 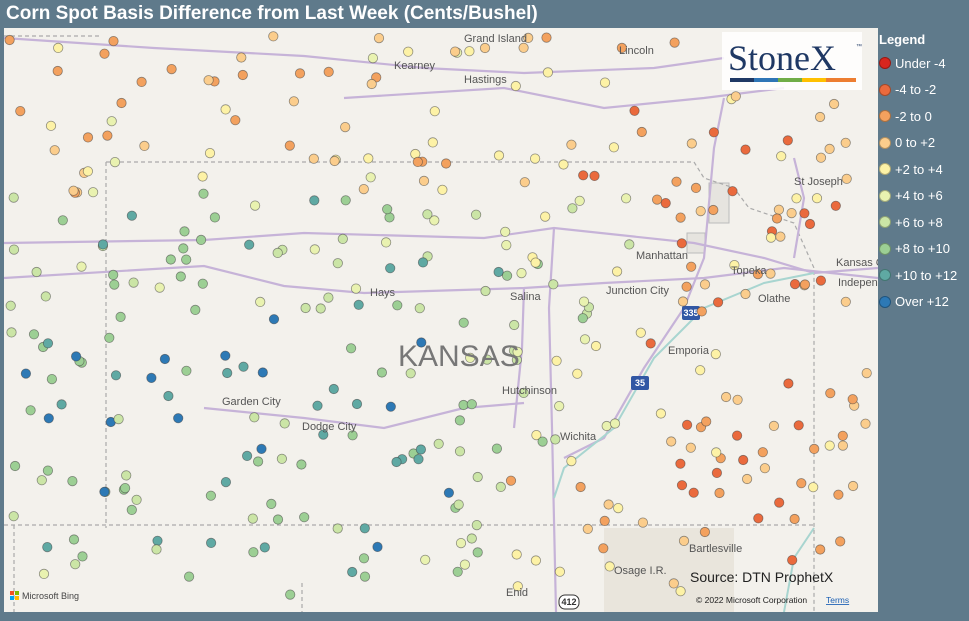 I want to click on legend-item: +10 to +12, so click(x=924, y=275).